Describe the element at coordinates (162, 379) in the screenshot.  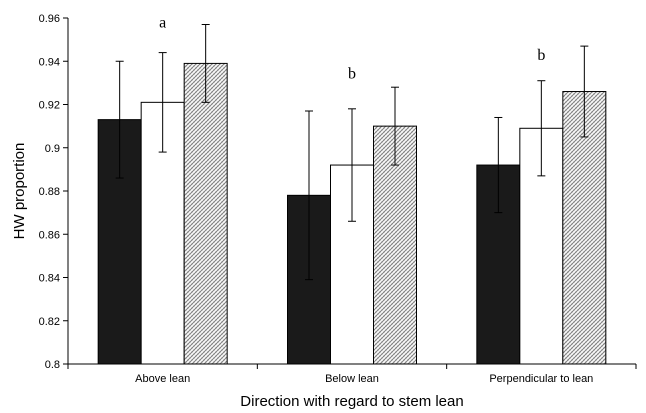
I see `x-category-label: Above lean` at that location.